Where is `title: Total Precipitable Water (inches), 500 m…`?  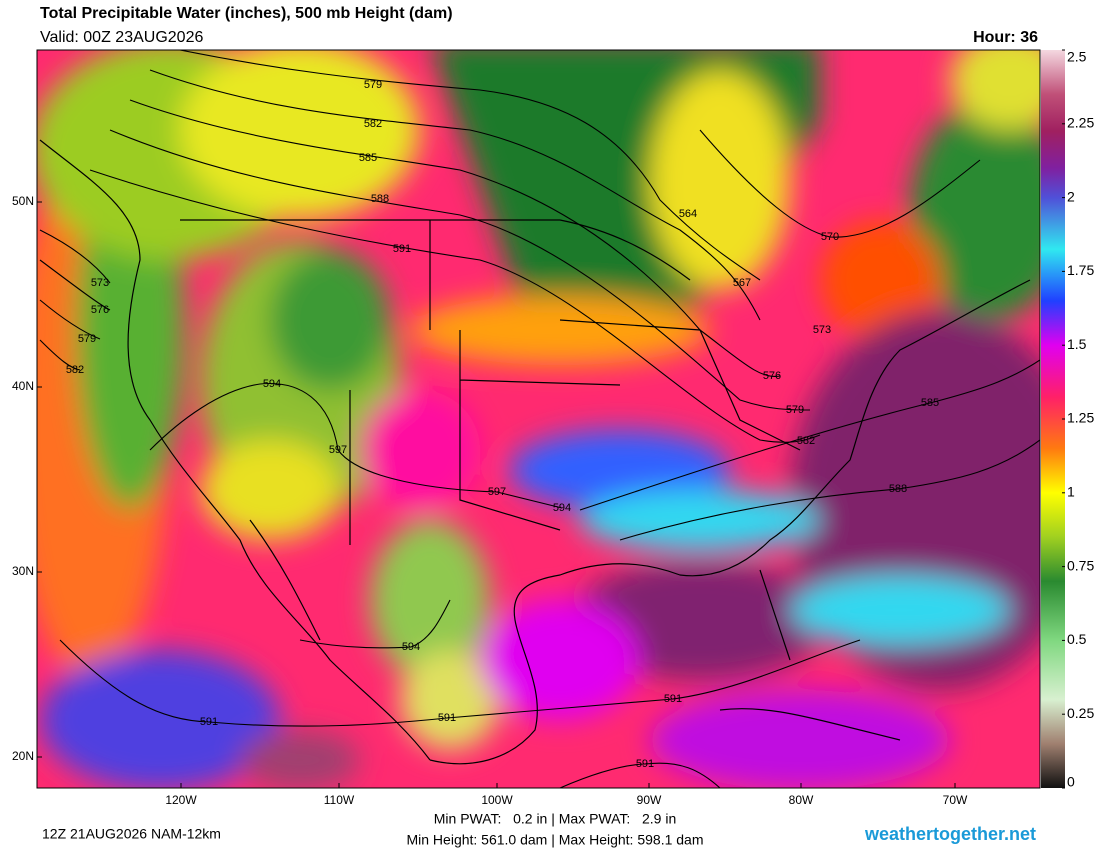
title: Total Precipitable Water (inches), 500 m… is located at coordinates (246, 13).